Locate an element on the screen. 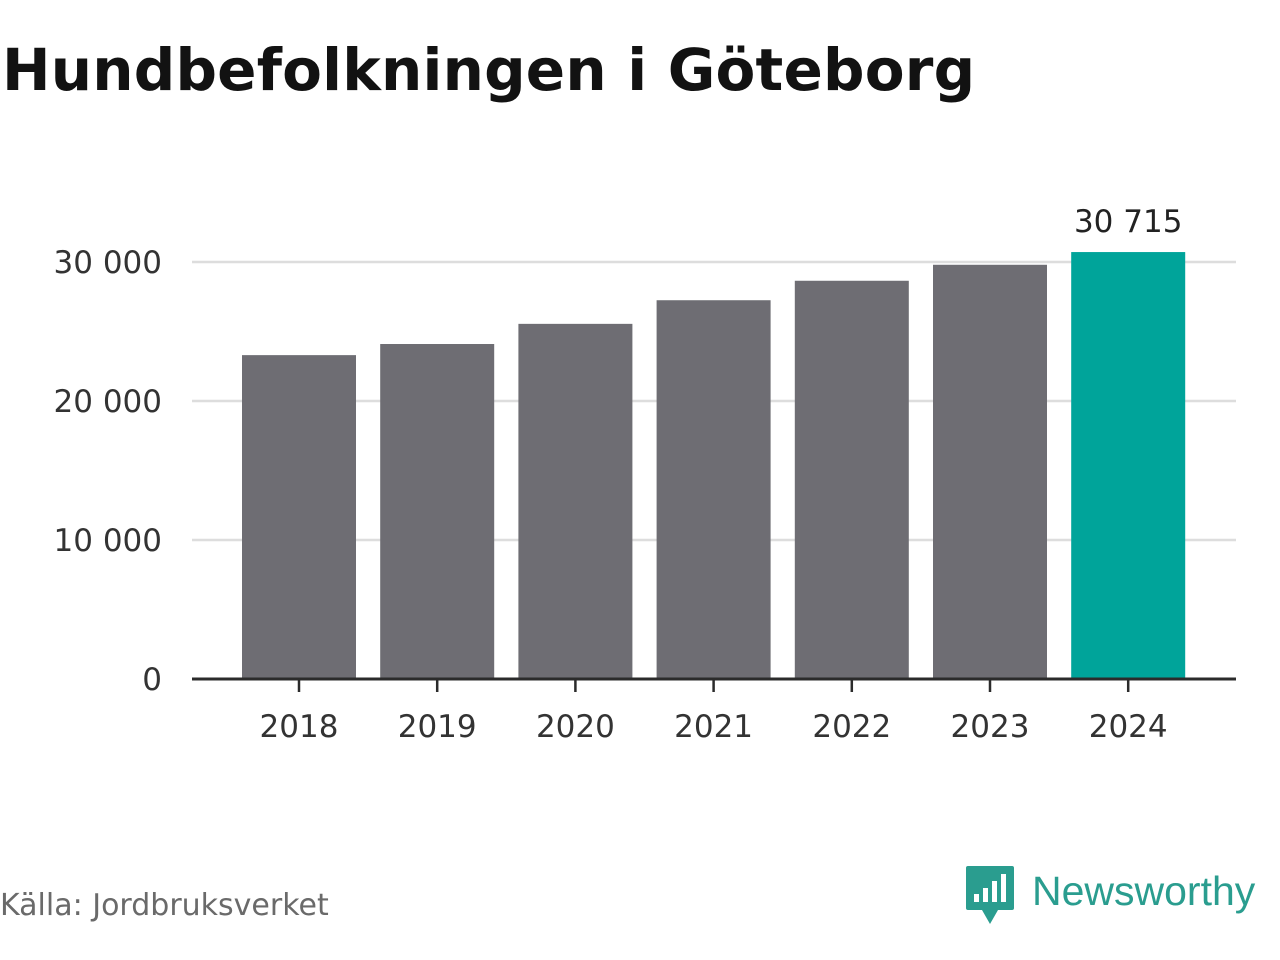 The image size is (1280, 960). bar-2022 is located at coordinates (851, 479).